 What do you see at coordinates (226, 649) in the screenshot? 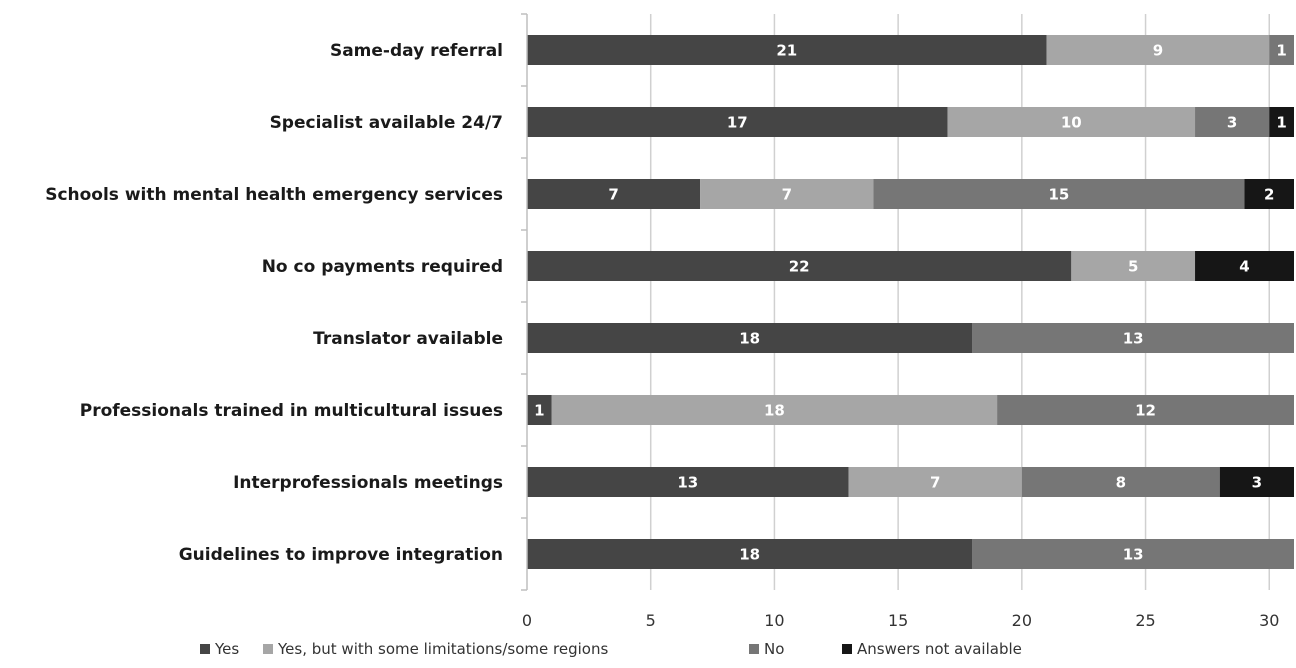
I see `legend-label: Yes` at bounding box center [226, 649].